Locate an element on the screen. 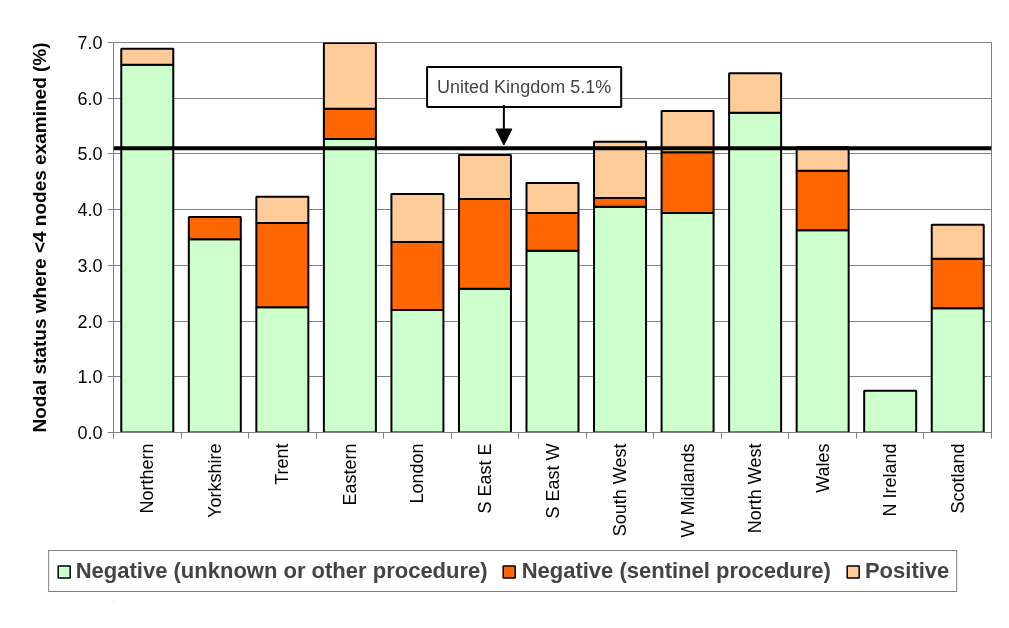 This screenshot has height=628, width=1009. x-tick-label: Wales is located at coordinates (822, 468).